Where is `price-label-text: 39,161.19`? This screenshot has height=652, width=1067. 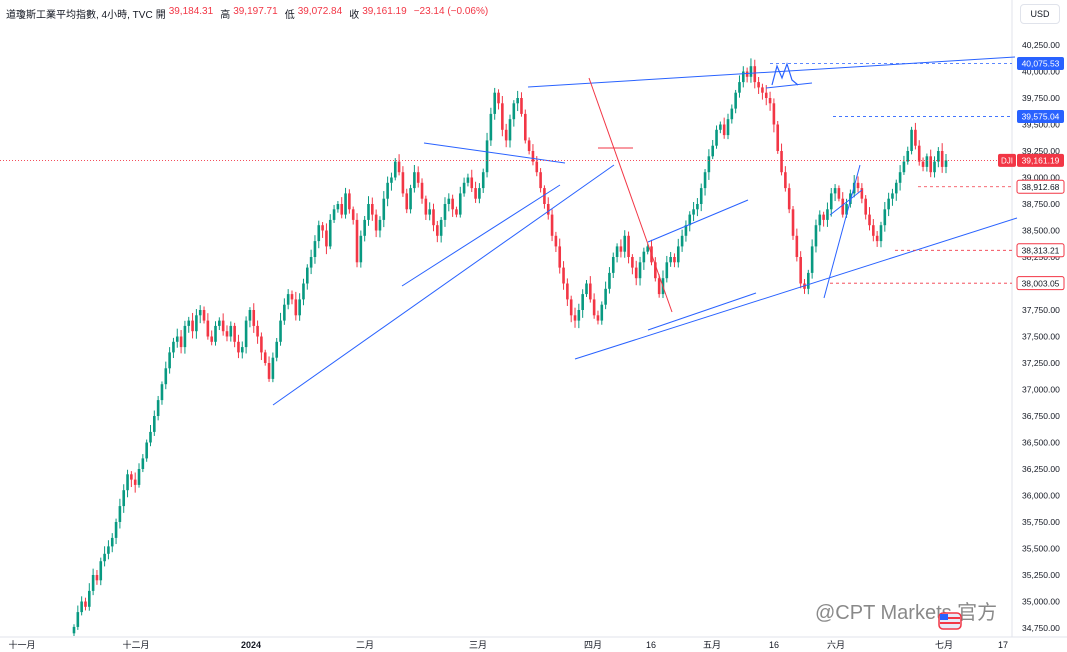 price-label-text: 39,161.19 is located at coordinates (1041, 161).